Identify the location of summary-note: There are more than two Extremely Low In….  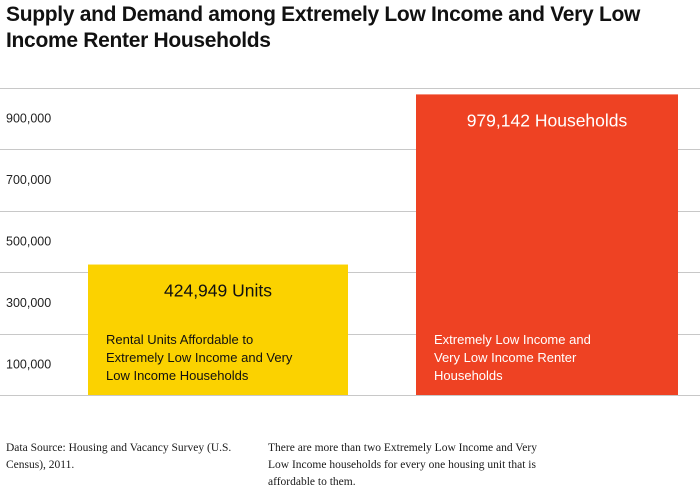
(402, 465).